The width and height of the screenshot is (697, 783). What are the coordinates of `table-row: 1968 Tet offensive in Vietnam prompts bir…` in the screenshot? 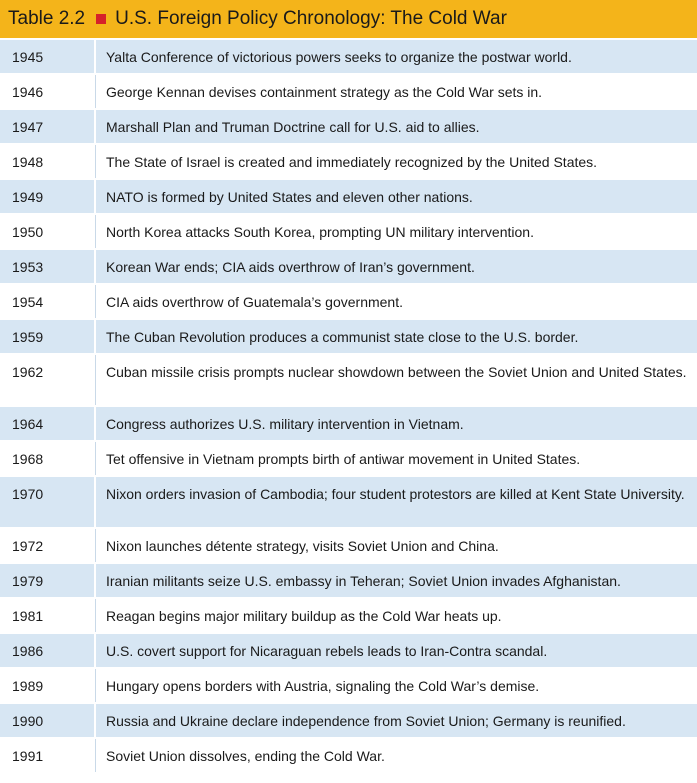 It's located at (348, 457).